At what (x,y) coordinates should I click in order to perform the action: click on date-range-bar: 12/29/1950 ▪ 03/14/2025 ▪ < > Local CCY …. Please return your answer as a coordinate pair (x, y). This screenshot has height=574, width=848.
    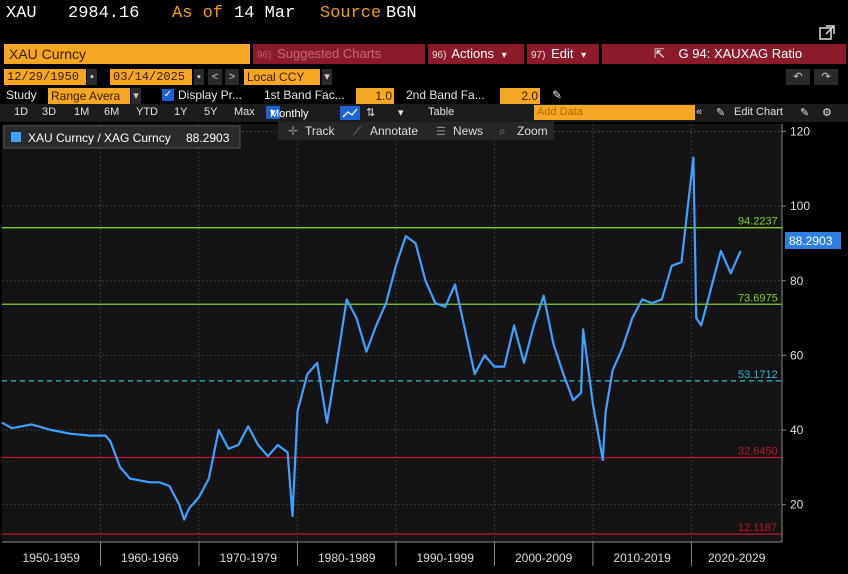
    Looking at the image, I should click on (424, 78).